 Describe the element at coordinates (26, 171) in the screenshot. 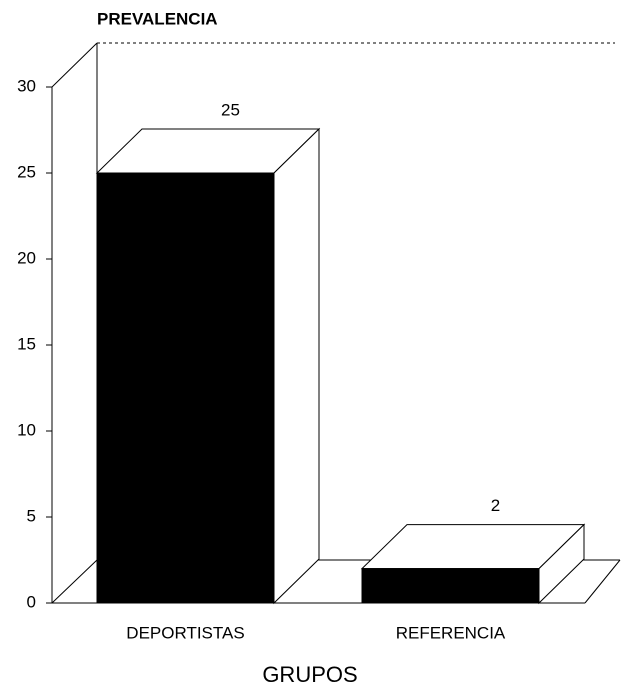

I see `y-tick-label: 25` at that location.